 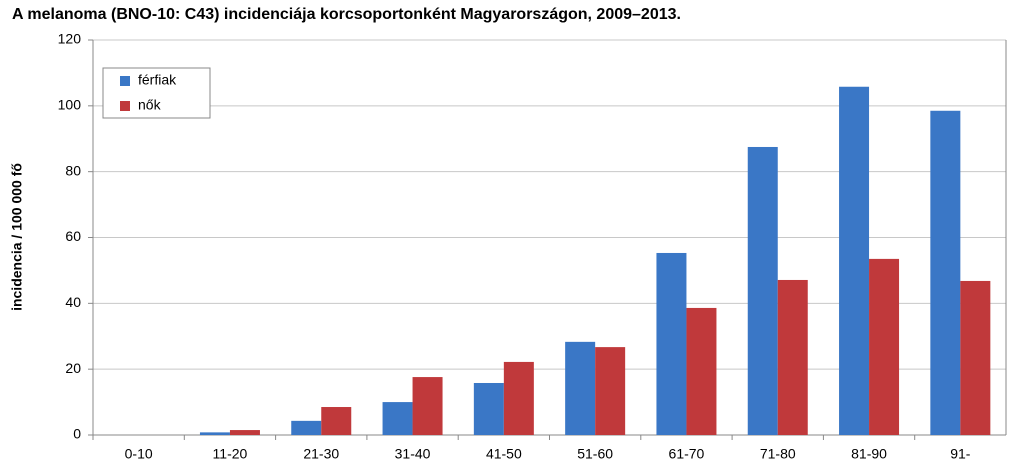 What do you see at coordinates (504, 454) in the screenshot?
I see `x-tick-label: 41-50` at bounding box center [504, 454].